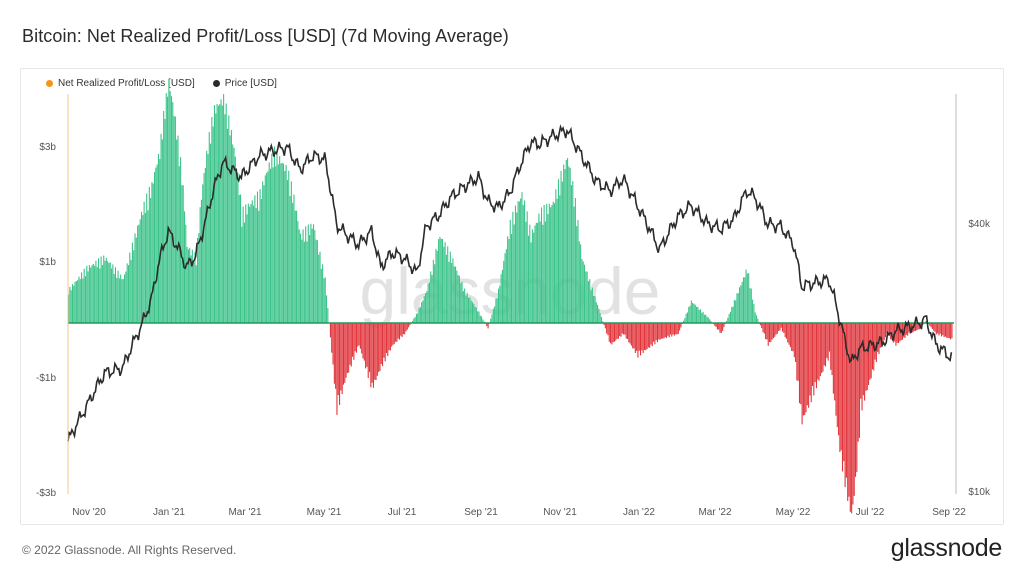 This screenshot has width=1024, height=576. Describe the element at coordinates (126, 83) in the screenshot. I see `legend-label-net-realized: Net Realized Profit/Loss [USD]` at that location.